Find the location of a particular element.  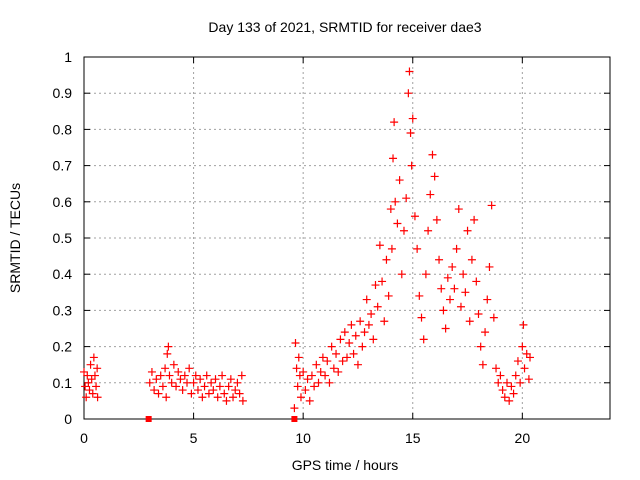

x-tick-label: 10 is located at coordinates (303, 438).